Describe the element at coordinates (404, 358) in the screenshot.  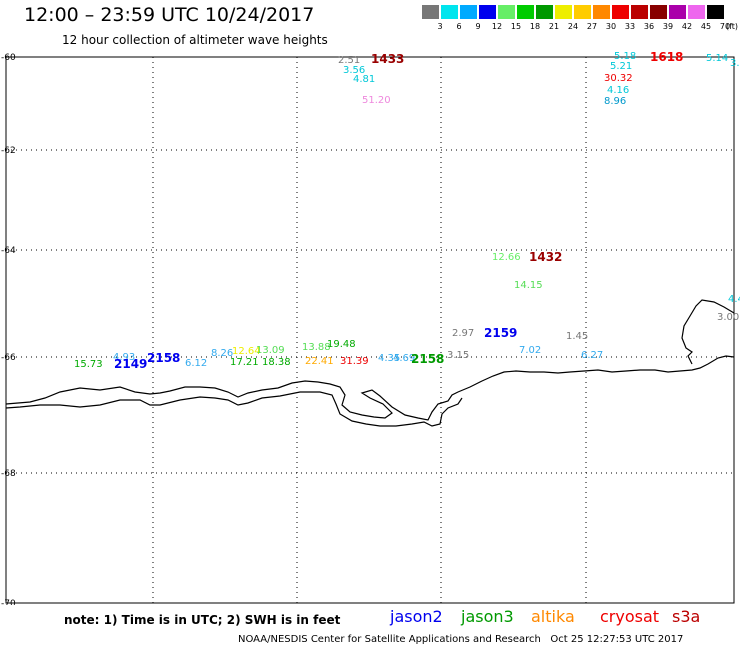
I see `wave-height-value: 4.69` at that location.